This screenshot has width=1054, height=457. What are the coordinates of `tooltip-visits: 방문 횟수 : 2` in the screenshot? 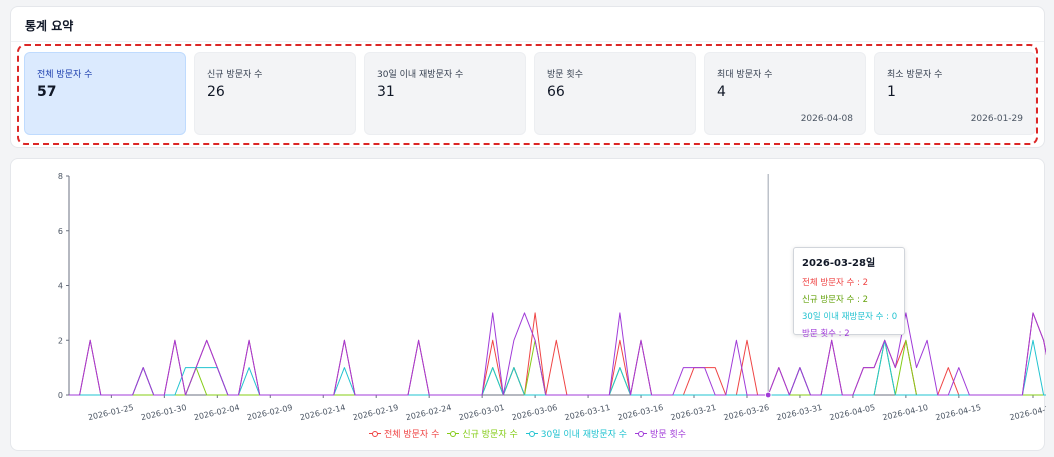 It's located at (826, 334).